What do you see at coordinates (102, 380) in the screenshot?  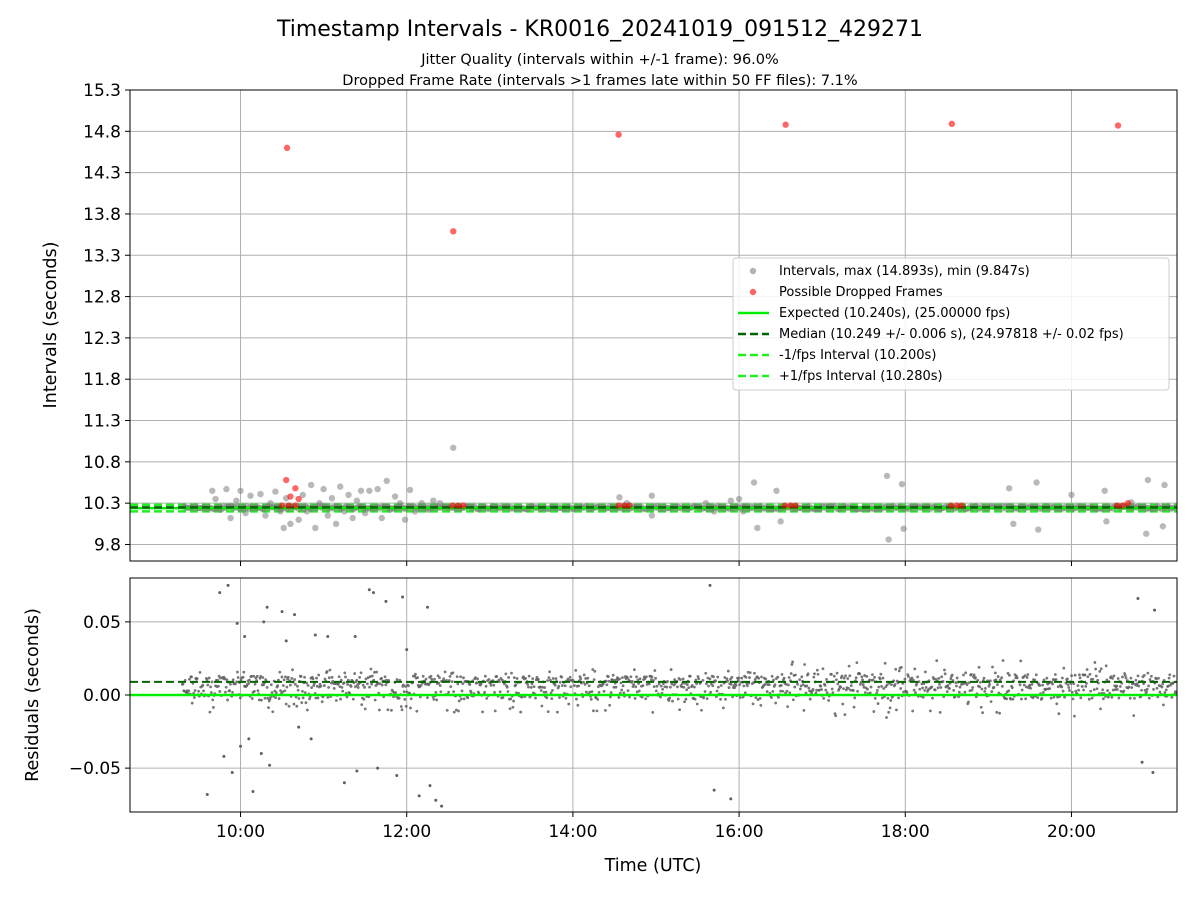 I see `intervals-y-tick-label: 11.8` at bounding box center [102, 380].